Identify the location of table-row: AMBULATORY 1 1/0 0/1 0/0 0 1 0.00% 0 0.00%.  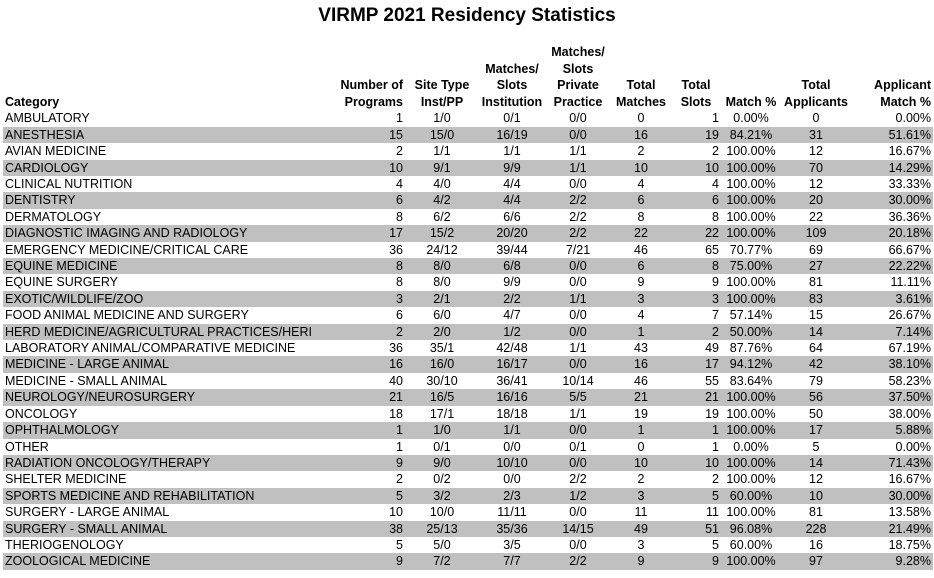
(468, 118).